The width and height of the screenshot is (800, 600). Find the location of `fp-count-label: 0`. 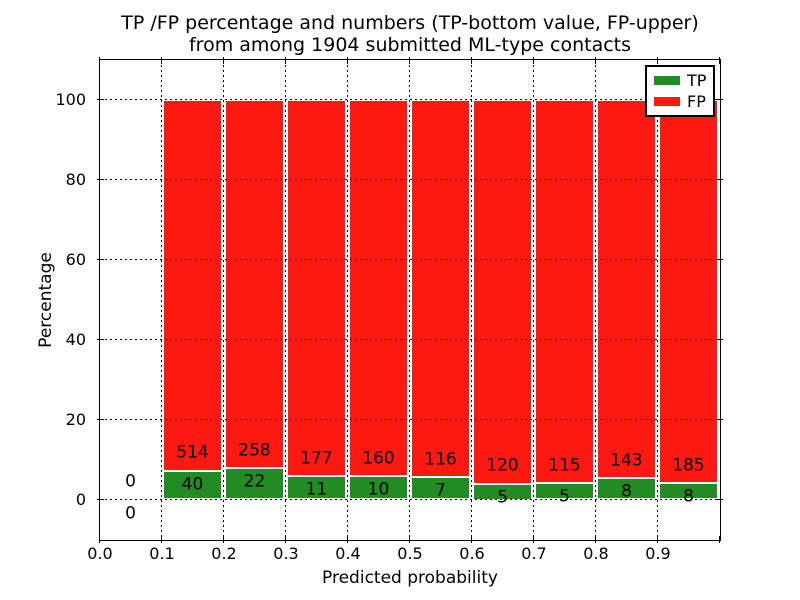

fp-count-label: 0 is located at coordinates (130, 481).